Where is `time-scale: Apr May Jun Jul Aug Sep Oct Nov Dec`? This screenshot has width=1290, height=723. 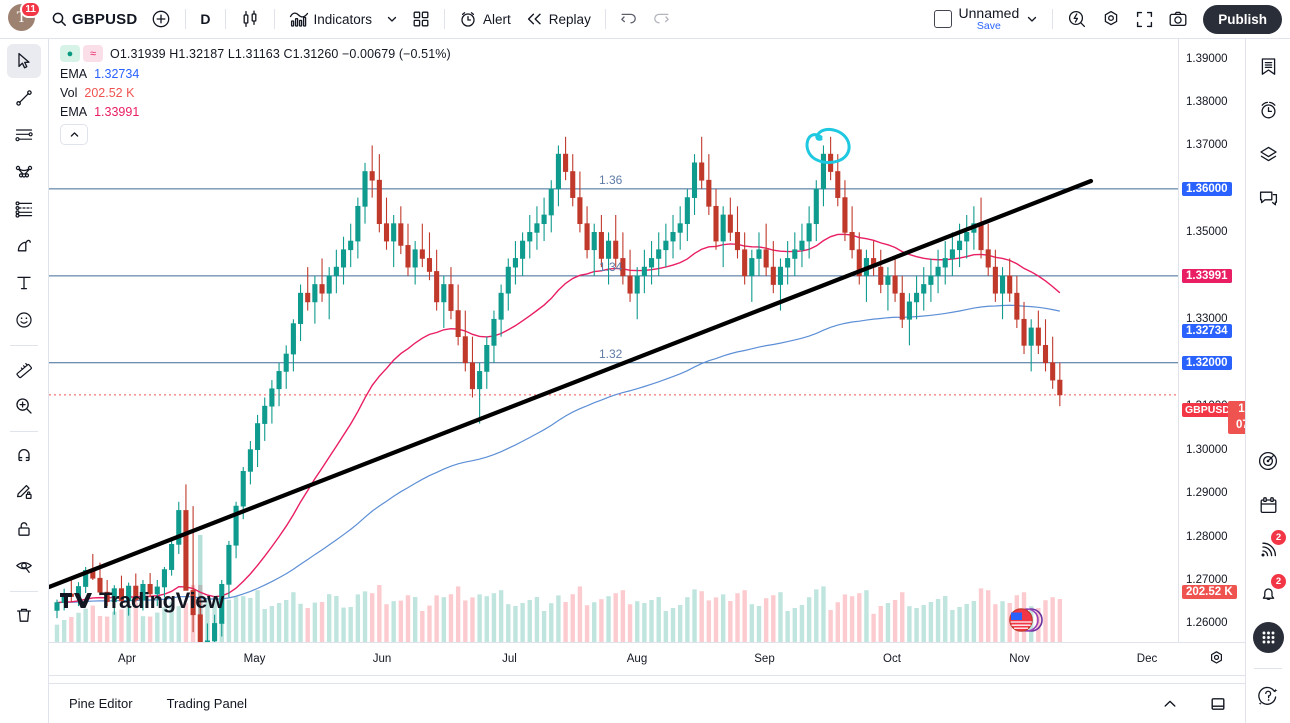
time-scale: Apr May Jun Jul Aug Sep Oct Nov Dec is located at coordinates (647, 659).